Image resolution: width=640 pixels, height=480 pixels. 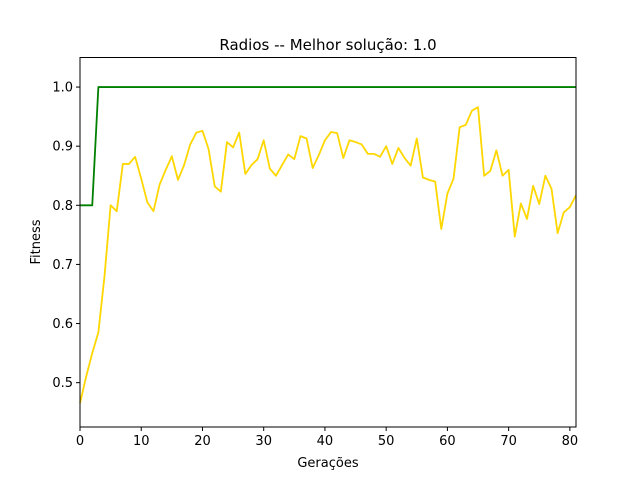 I want to click on y-tick-label: 0.5, so click(x=62, y=383).